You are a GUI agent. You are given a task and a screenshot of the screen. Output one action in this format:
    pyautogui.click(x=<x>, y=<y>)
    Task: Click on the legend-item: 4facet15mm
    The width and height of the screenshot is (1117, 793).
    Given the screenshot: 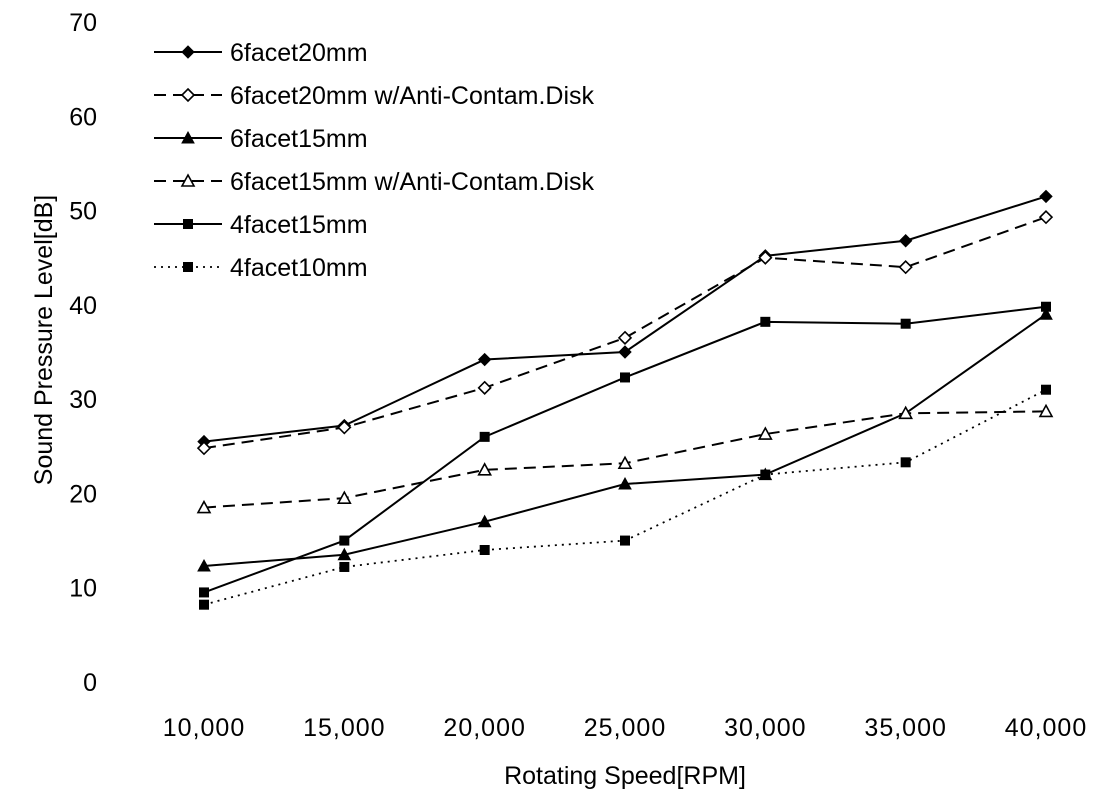 What is the action you would take?
    pyautogui.click(x=261, y=225)
    